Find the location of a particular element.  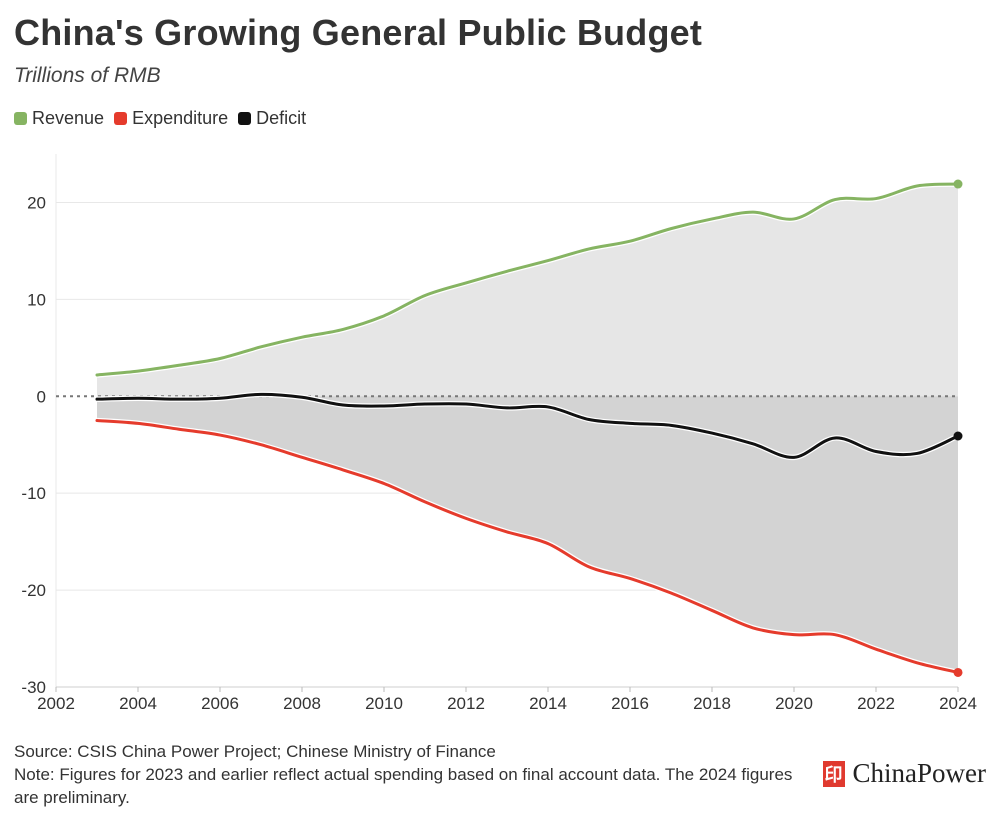

x-tick-label: 2004 is located at coordinates (138, 703).